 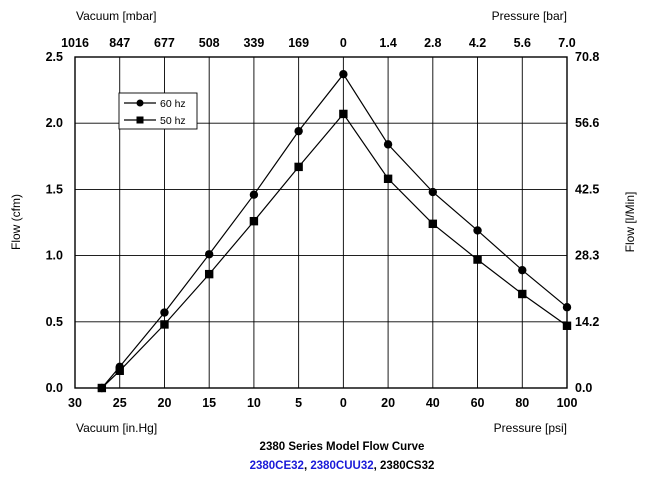 What do you see at coordinates (530, 428) in the screenshot?
I see `x-bottom-right-label: Pressure [psi]` at bounding box center [530, 428].